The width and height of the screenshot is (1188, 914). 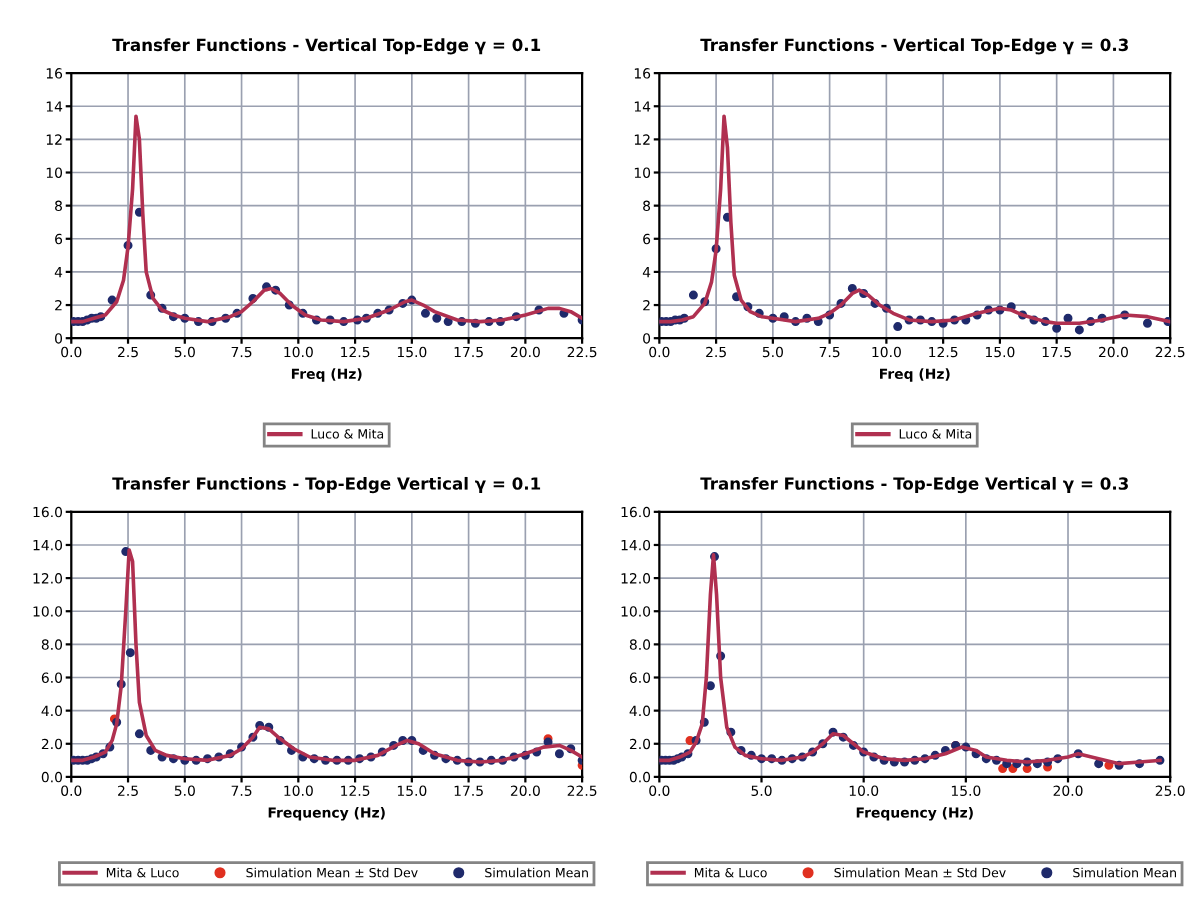 What do you see at coordinates (326, 46) in the screenshot?
I see `chart-title: Transfer Functions - Vertical Top-Edge γ = 0.1` at bounding box center [326, 46].